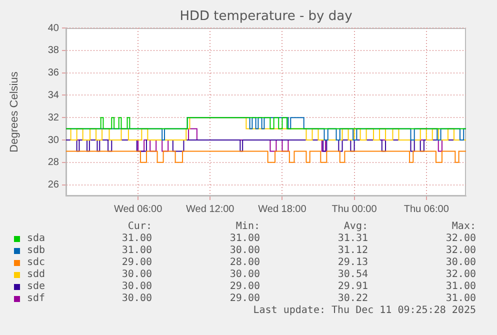 The height and width of the screenshot is (335, 497). I want to click on y-tick-label: 30, so click(54, 140).